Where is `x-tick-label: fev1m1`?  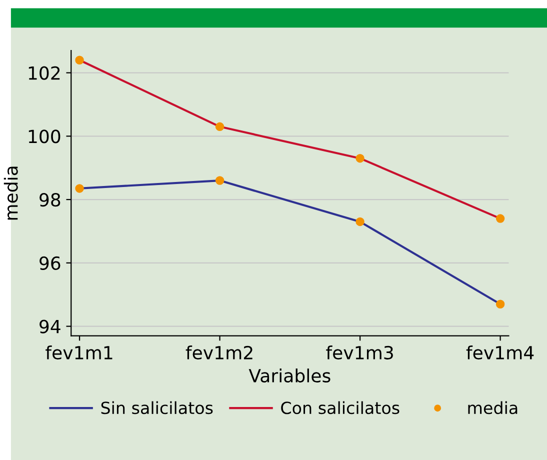 x-tick-label: fev1m1 is located at coordinates (79, 353).